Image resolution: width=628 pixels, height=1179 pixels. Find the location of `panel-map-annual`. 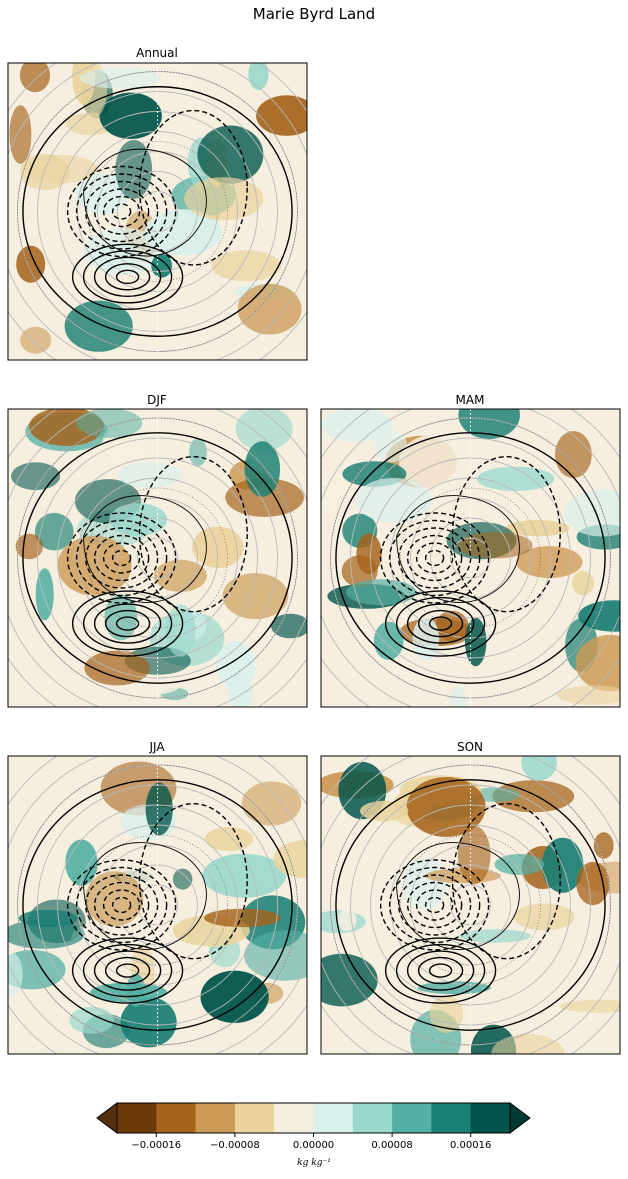

panel-map-annual is located at coordinates (157, 211).